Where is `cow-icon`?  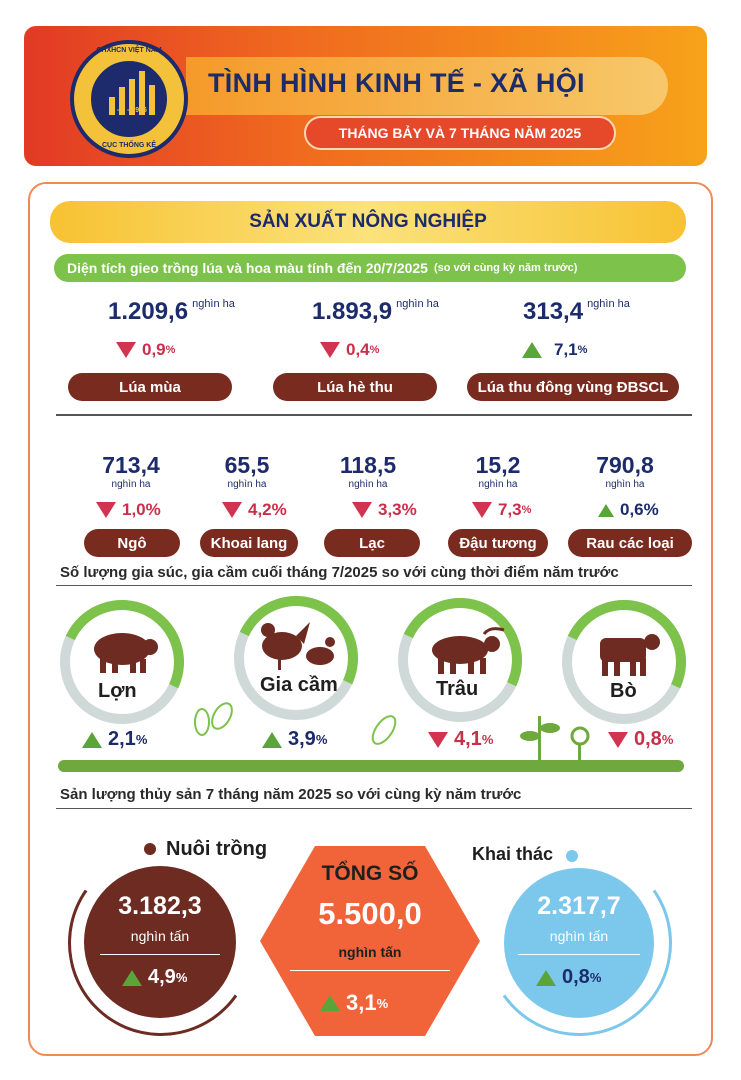 cow-icon is located at coordinates (630, 655).